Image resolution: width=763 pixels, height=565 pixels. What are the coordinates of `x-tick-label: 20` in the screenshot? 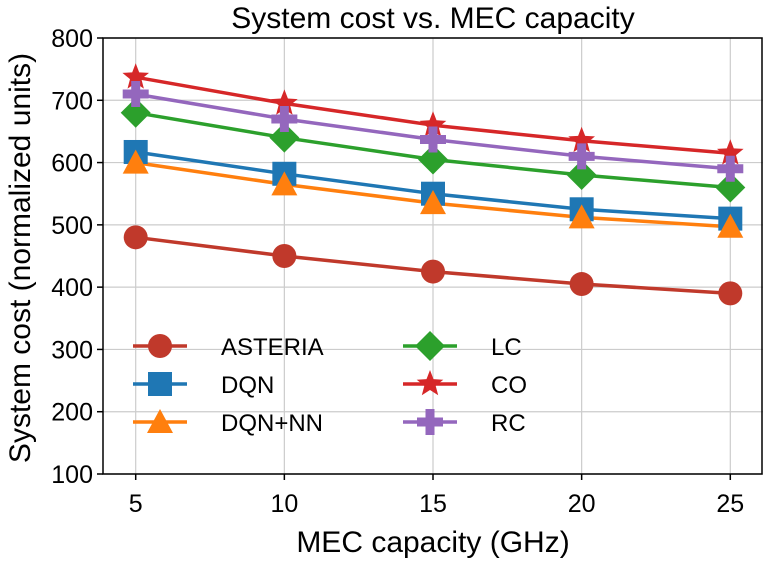 It's located at (582, 504).